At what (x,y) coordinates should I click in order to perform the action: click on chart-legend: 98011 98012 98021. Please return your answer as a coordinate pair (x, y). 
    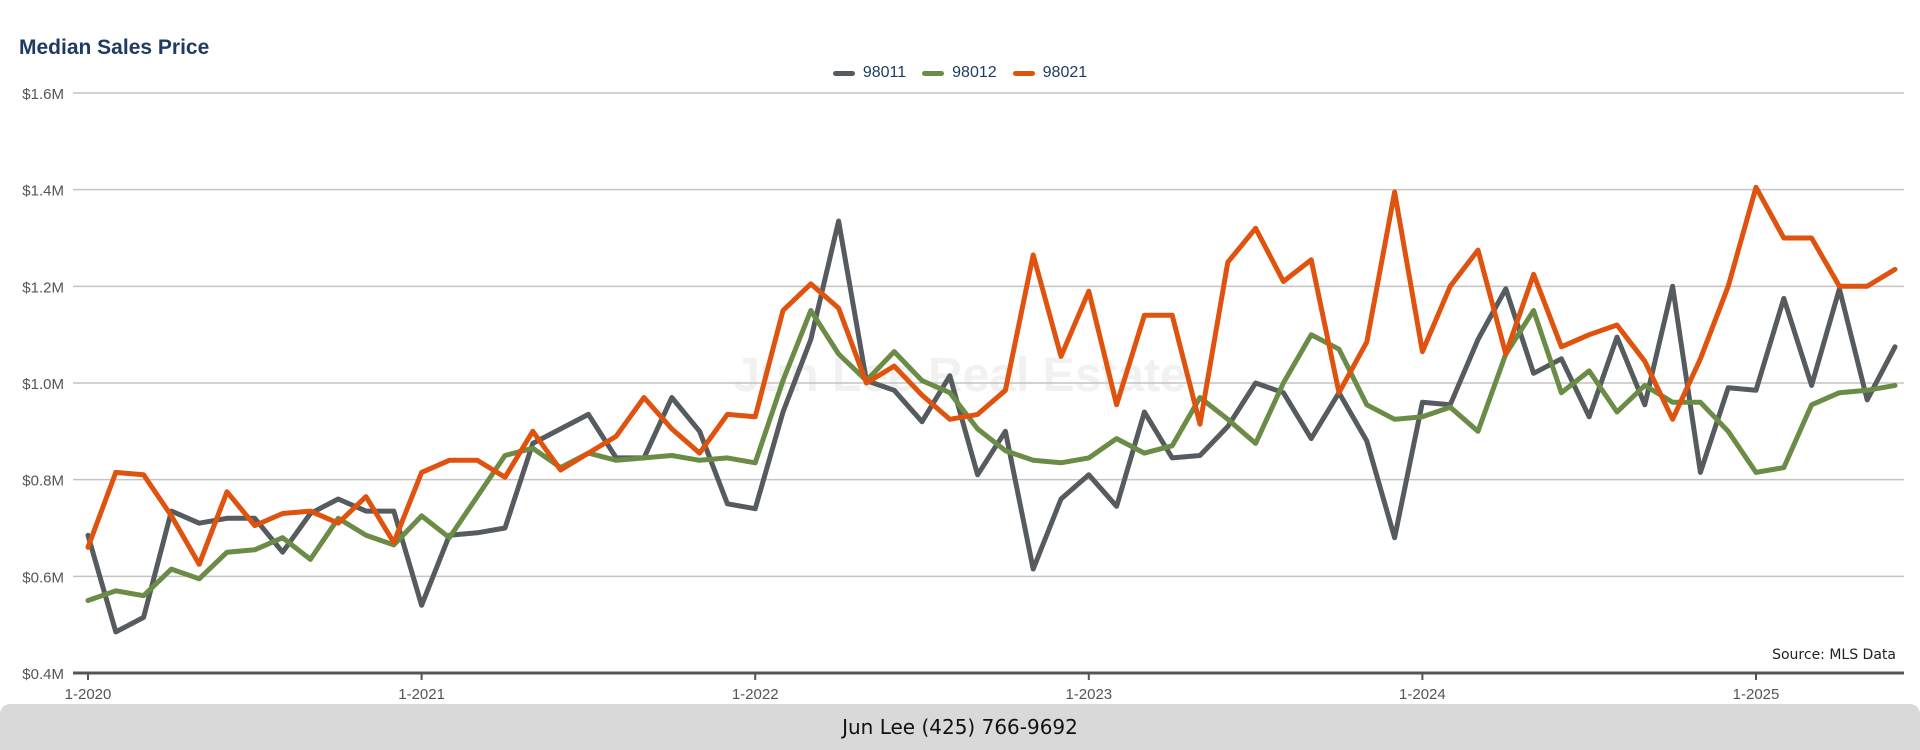
    Looking at the image, I should click on (960, 73).